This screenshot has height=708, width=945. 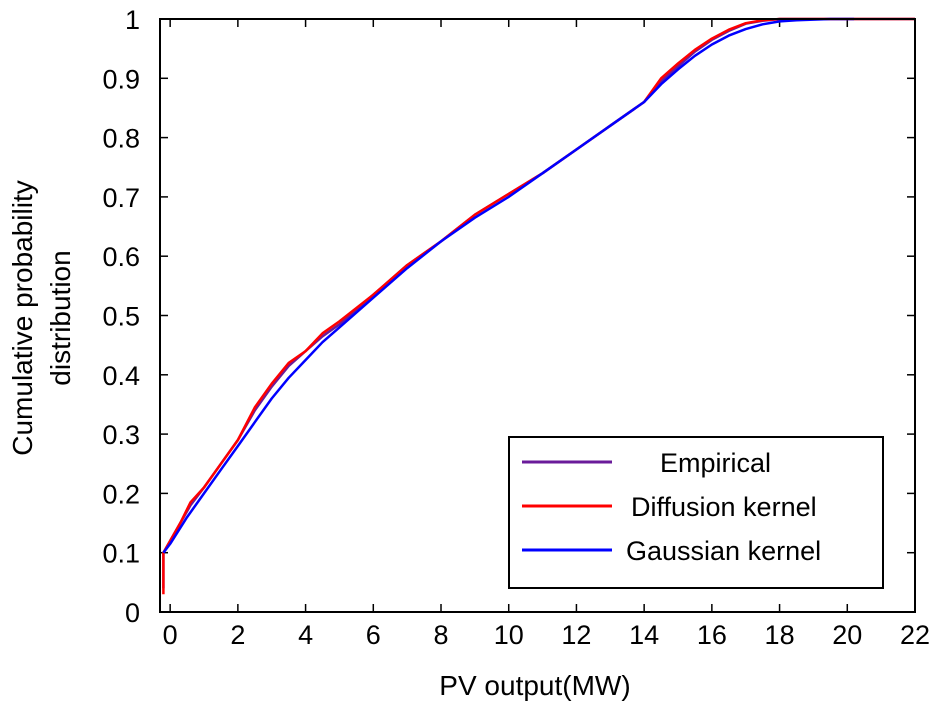 I want to click on x-tick-label: 0, so click(x=170, y=635).